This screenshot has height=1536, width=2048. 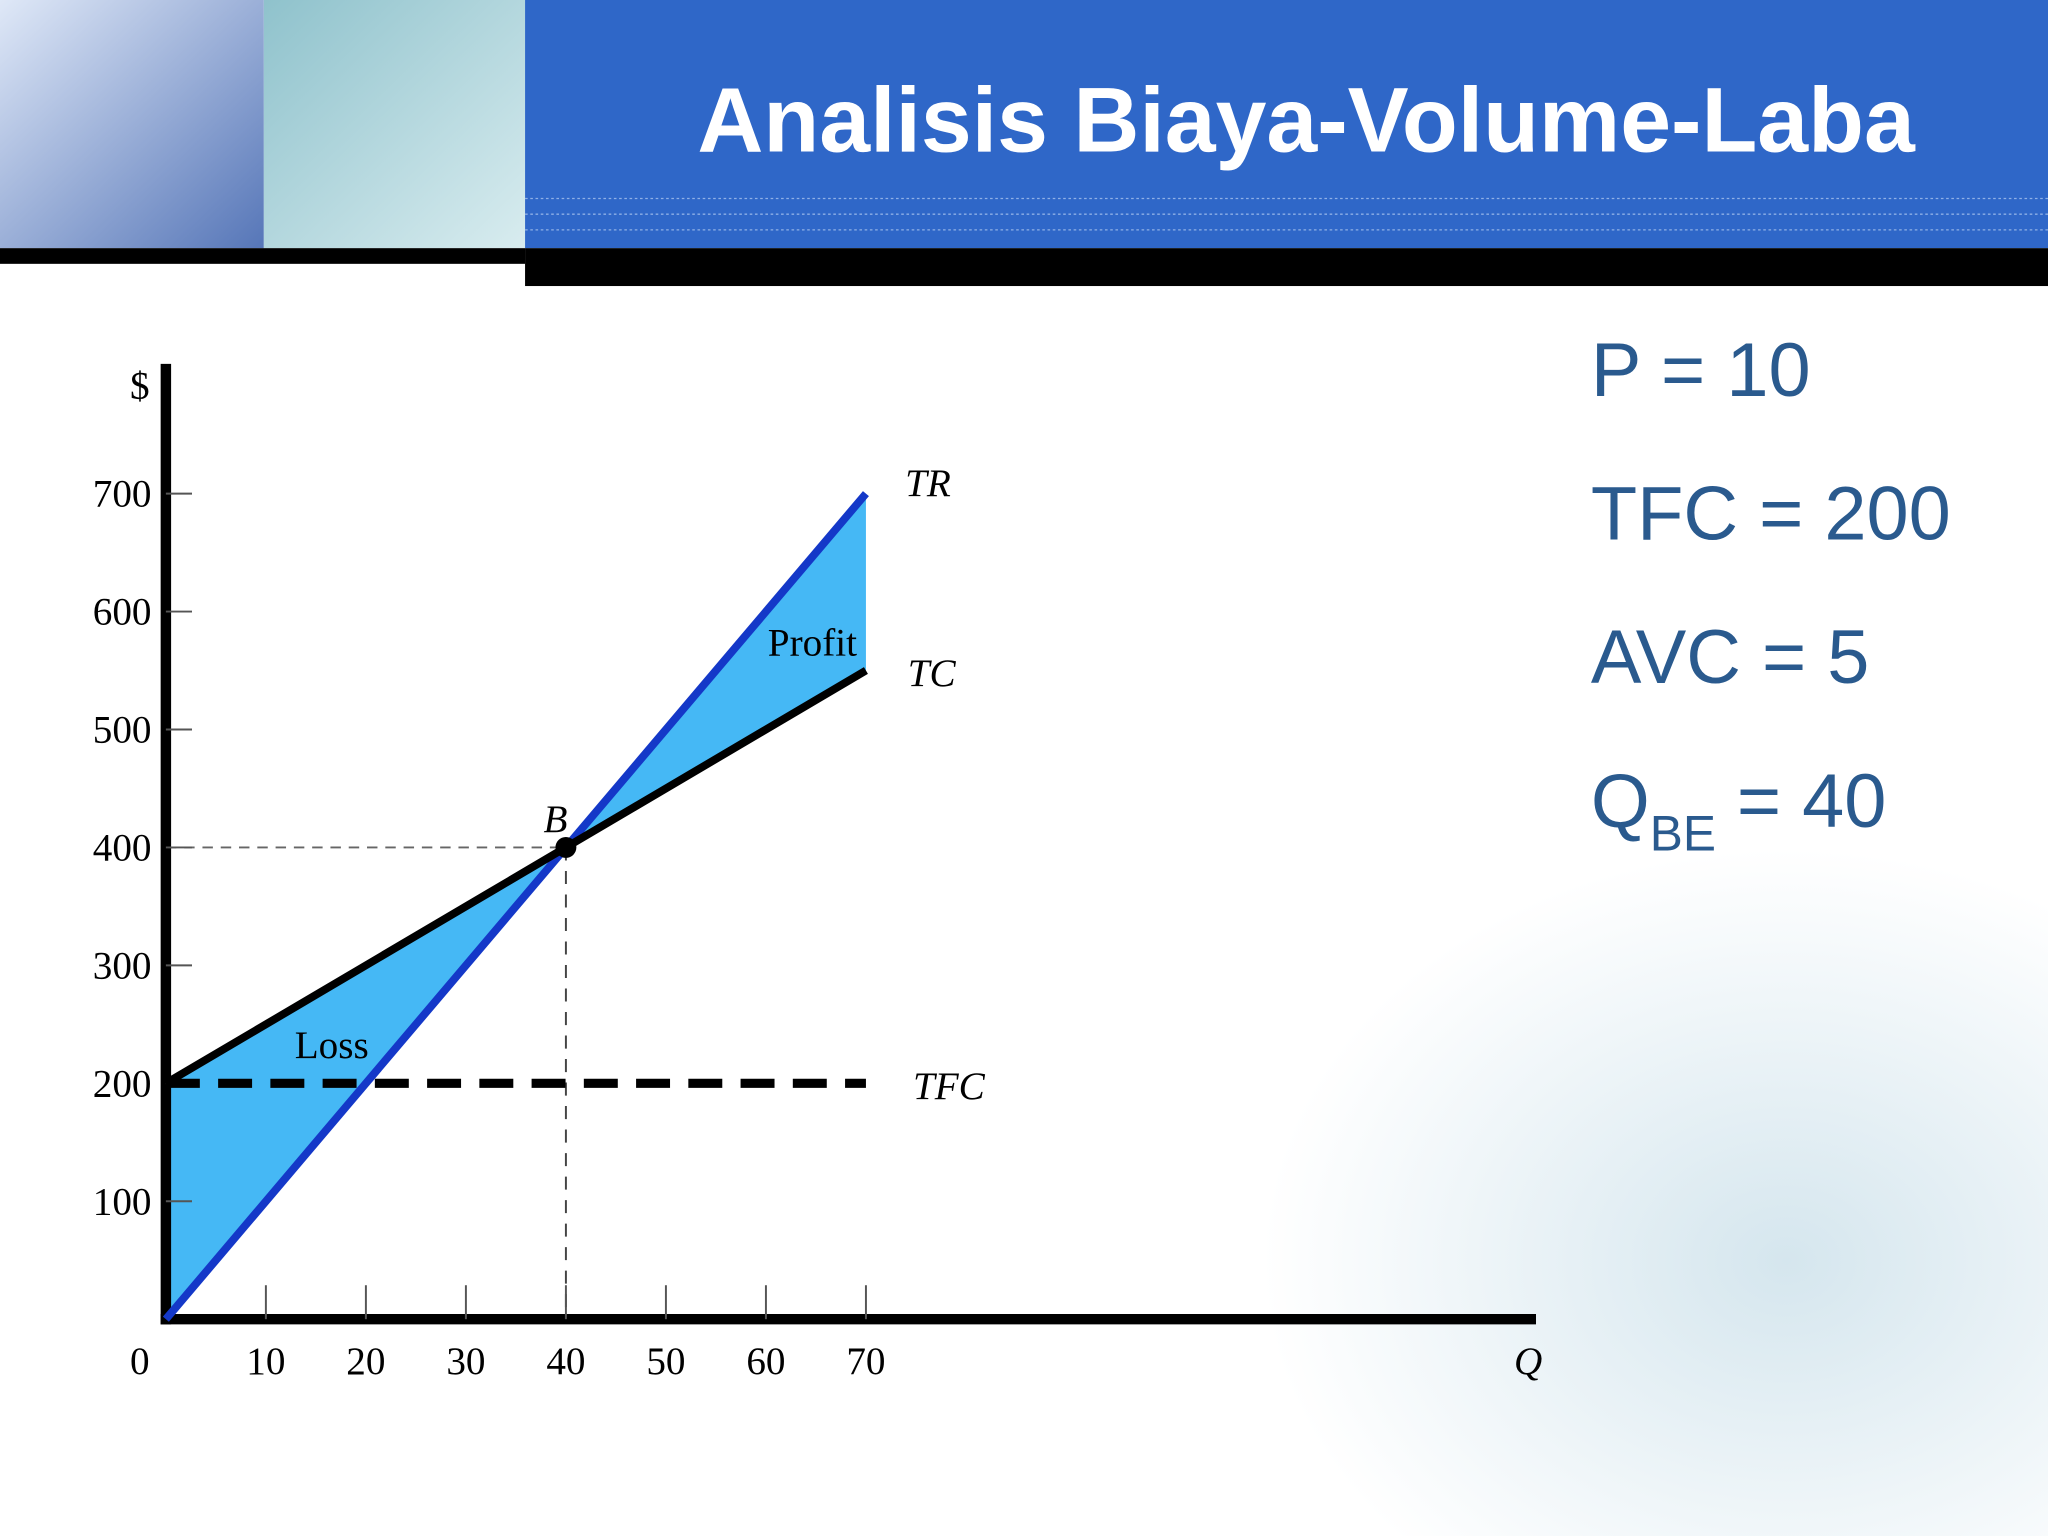 I want to click on x-axis-label: Q, so click(x=1528, y=1361).